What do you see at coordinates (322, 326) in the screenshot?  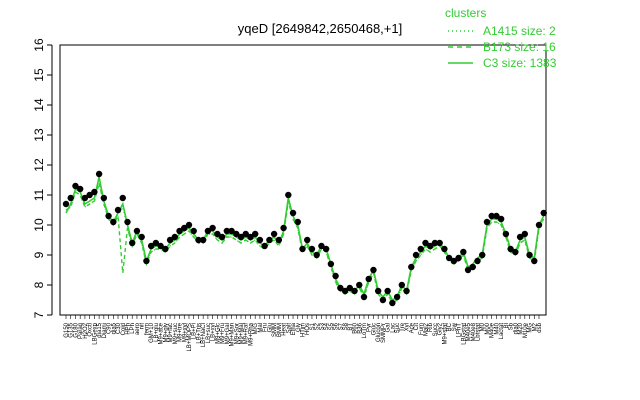 I see `x-tick-label: S3` at bounding box center [322, 326].